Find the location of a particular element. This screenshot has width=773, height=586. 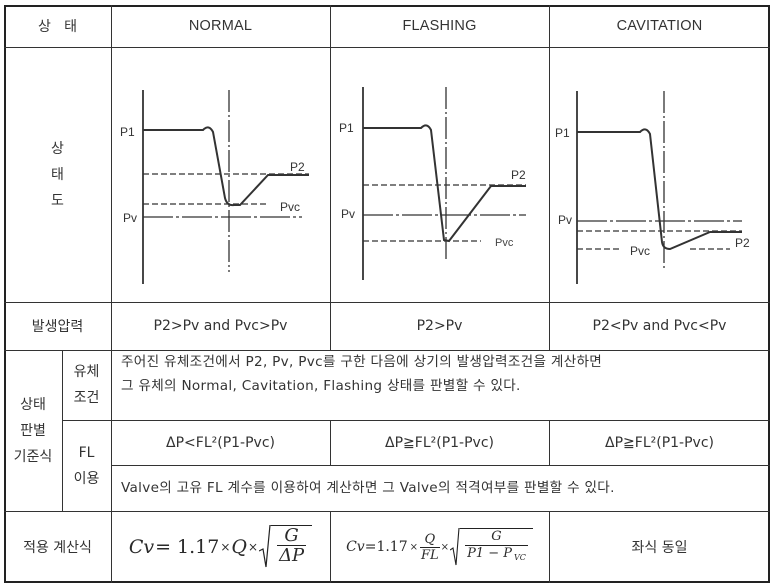

label-line: 태 is located at coordinates (57, 174).